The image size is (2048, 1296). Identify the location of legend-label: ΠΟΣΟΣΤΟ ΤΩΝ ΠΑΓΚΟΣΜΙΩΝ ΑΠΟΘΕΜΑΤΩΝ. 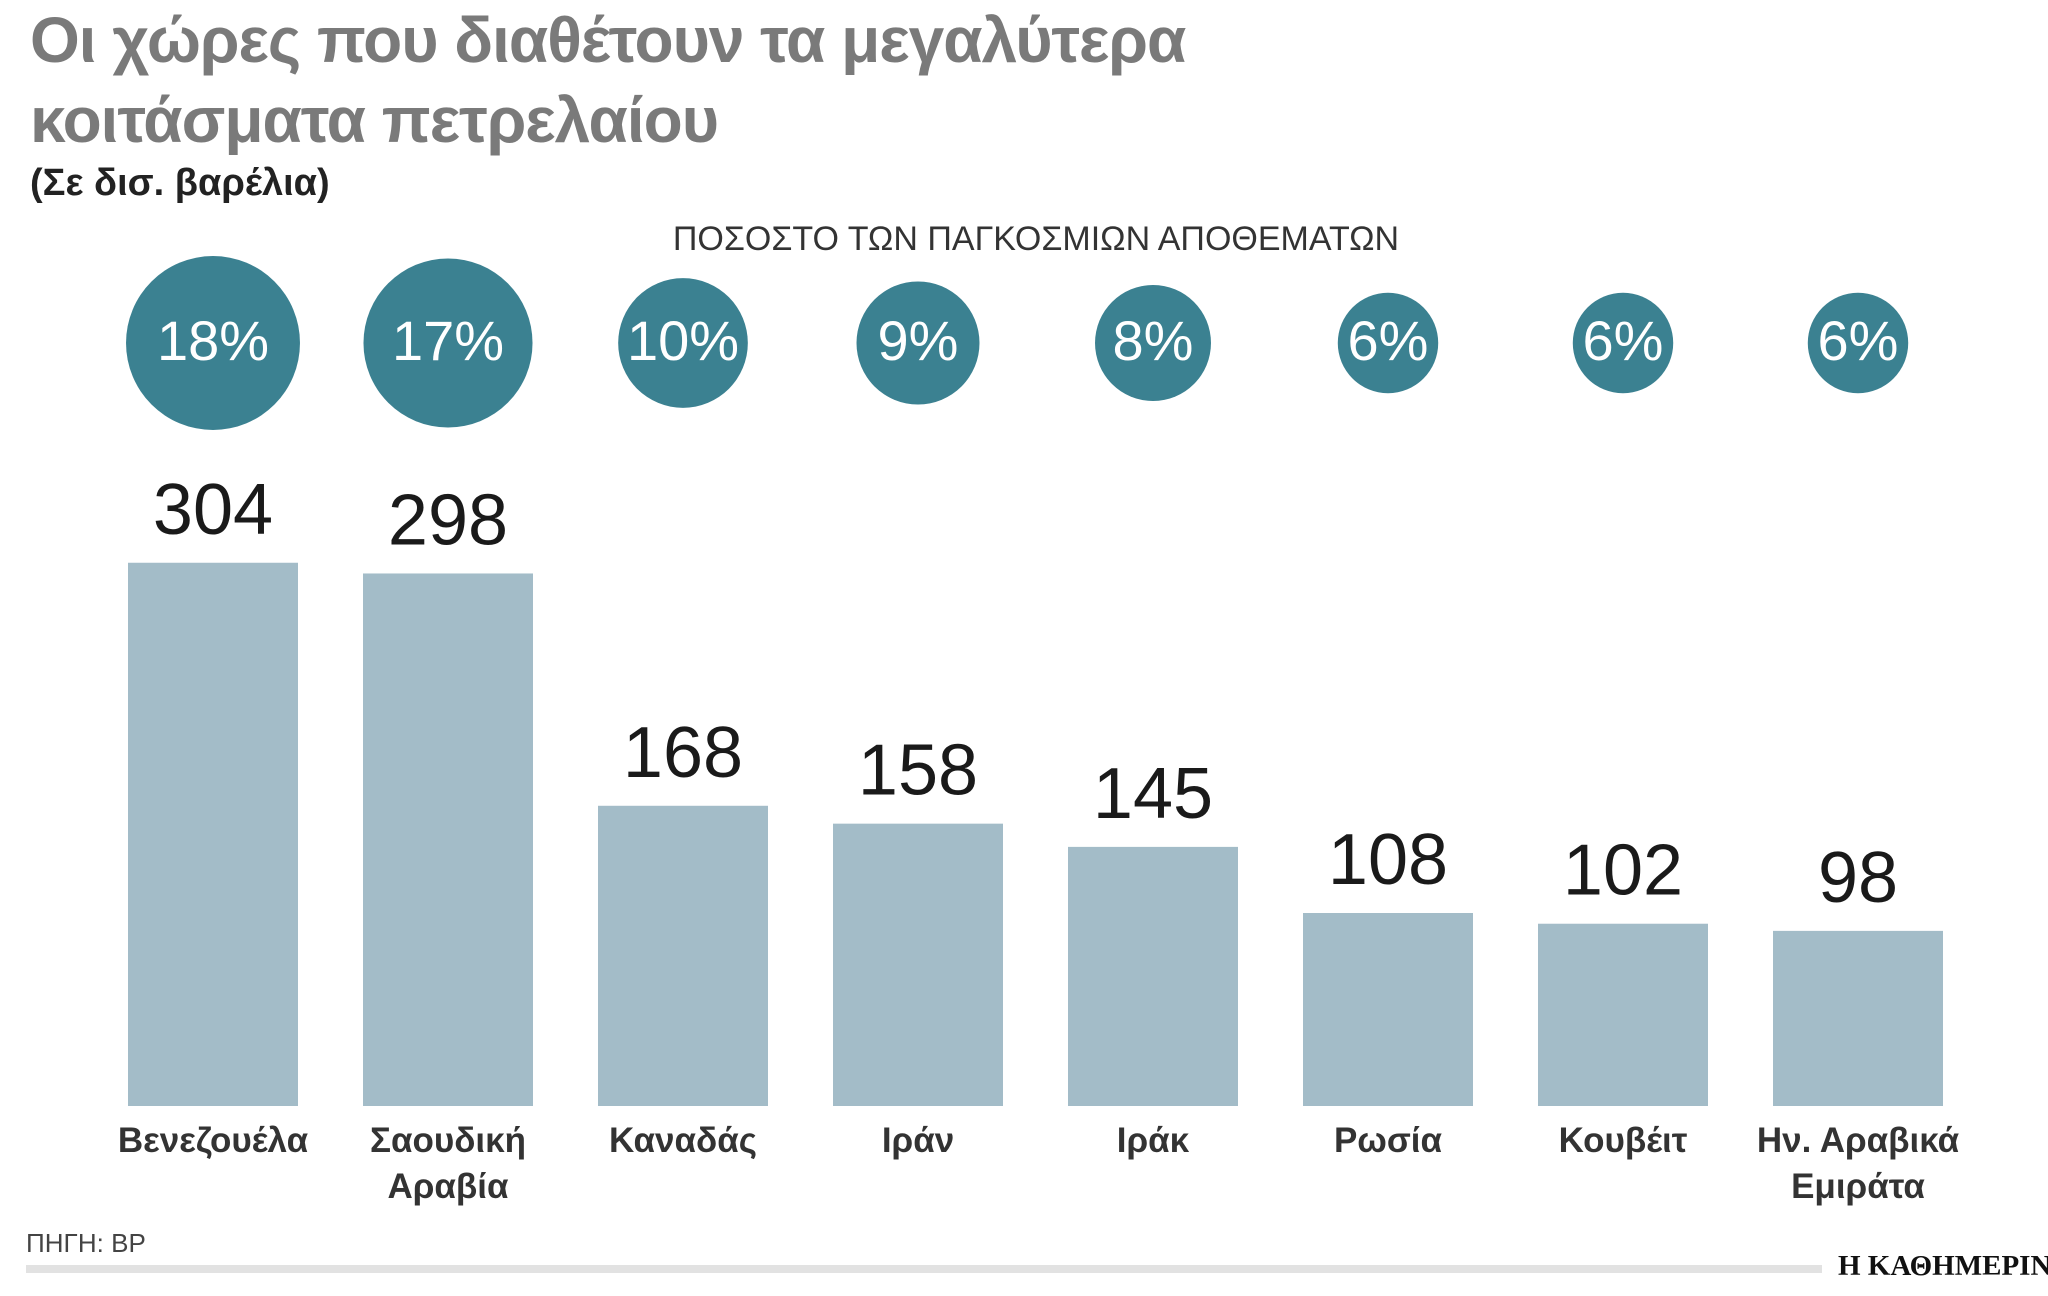
(1036, 239).